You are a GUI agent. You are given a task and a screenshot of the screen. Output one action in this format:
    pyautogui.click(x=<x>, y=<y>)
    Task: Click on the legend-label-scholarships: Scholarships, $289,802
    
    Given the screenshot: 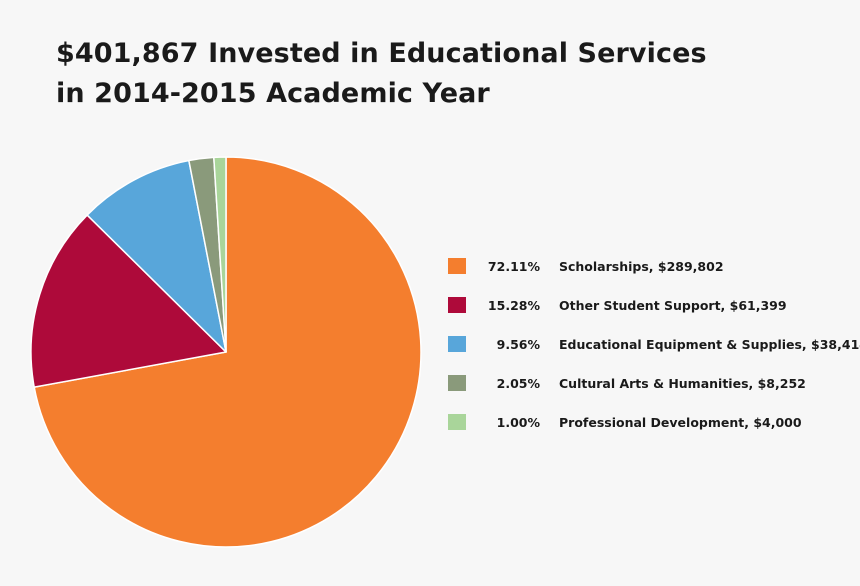 What is the action you would take?
    pyautogui.click(x=641, y=266)
    